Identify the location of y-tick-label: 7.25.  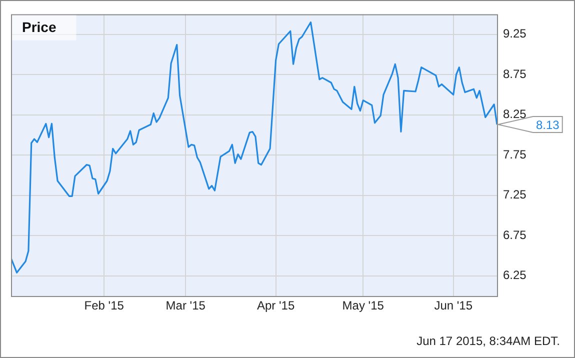
(515, 195).